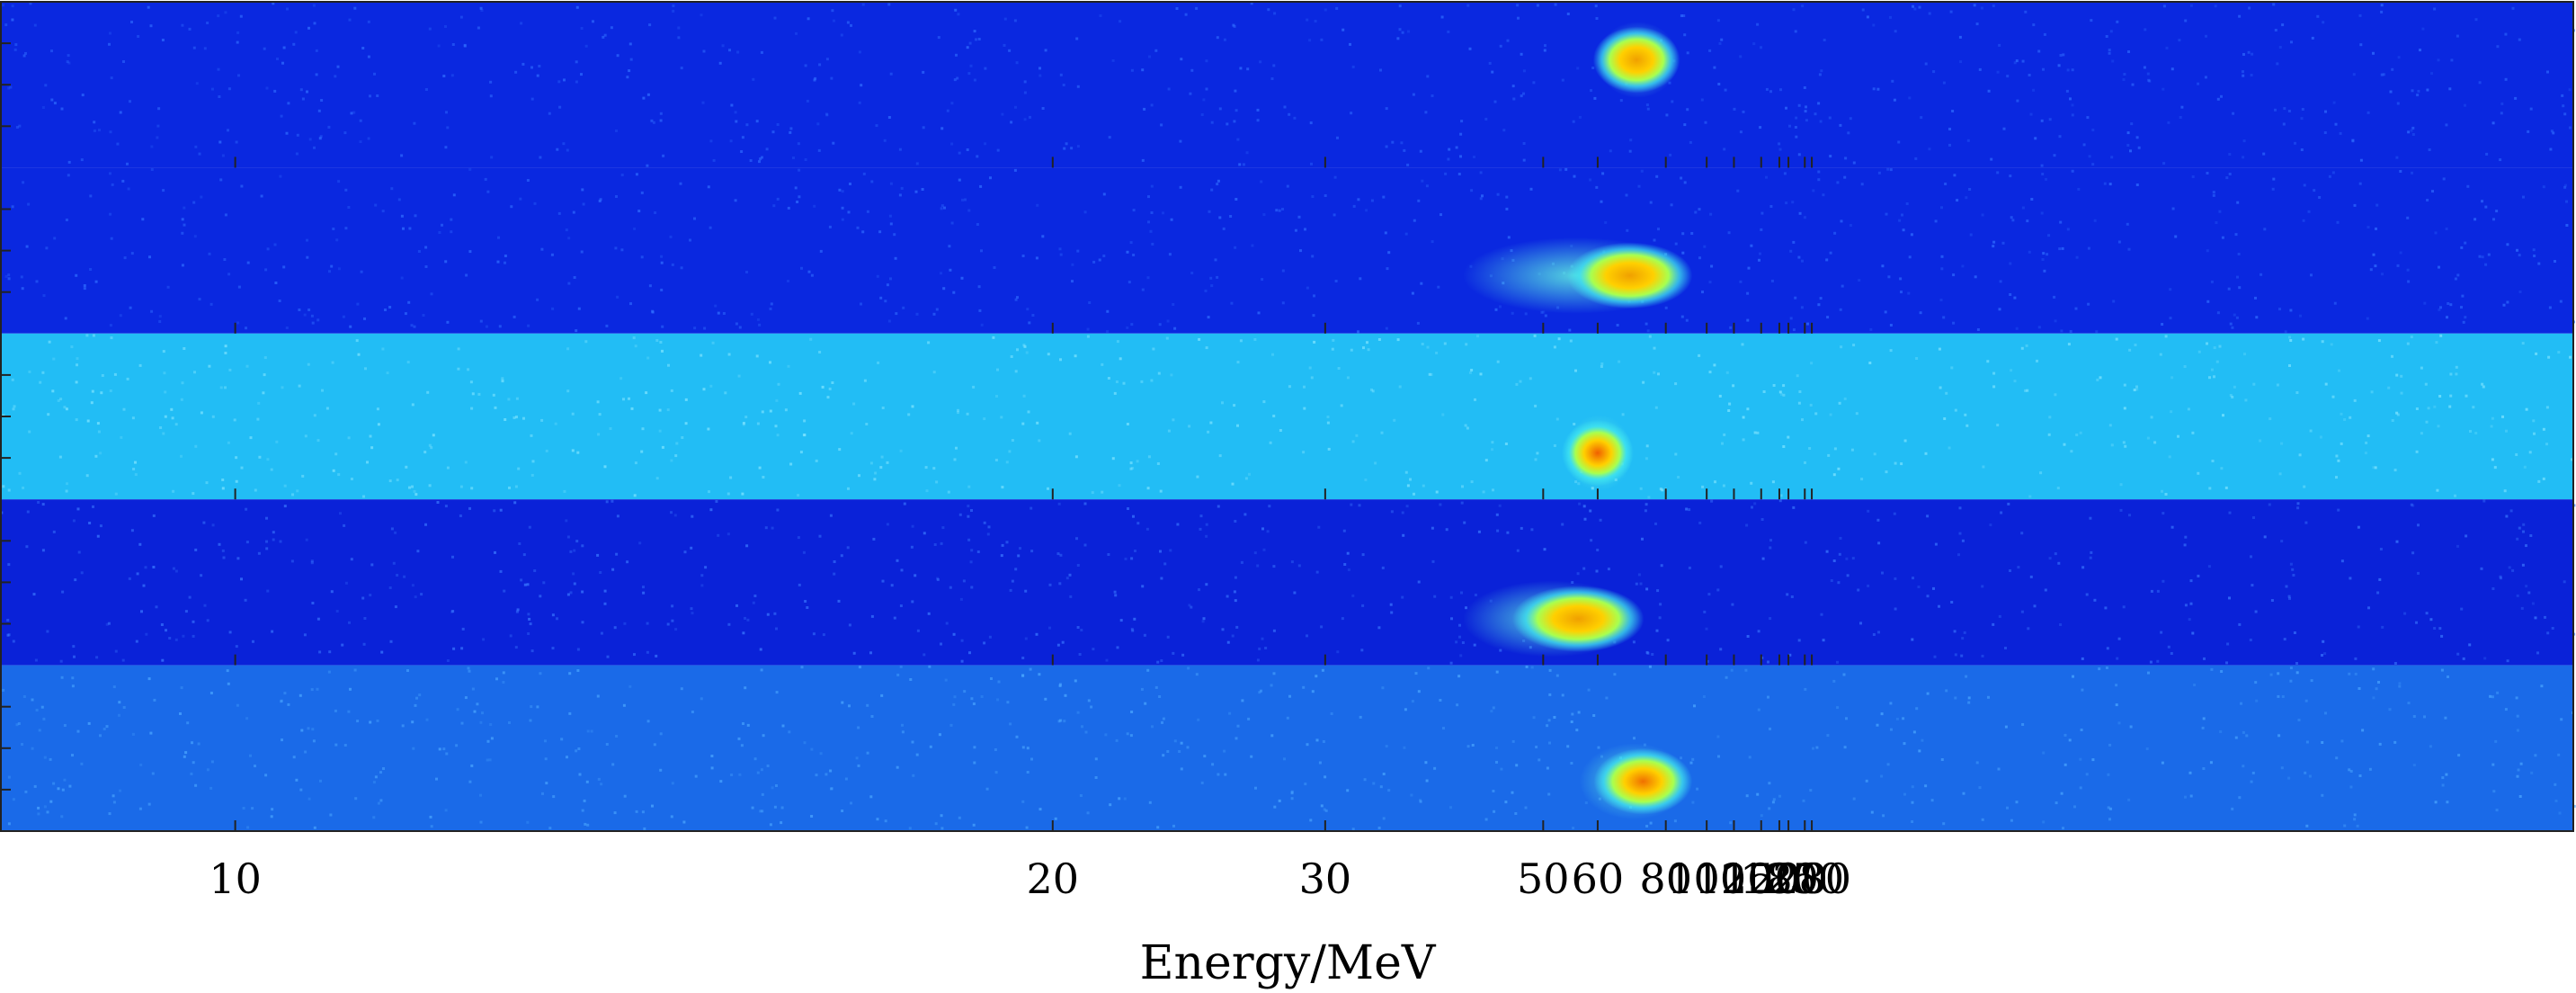 The height and width of the screenshot is (993, 2576). I want to click on x-tick-label-250: 250, so click(1805, 879).